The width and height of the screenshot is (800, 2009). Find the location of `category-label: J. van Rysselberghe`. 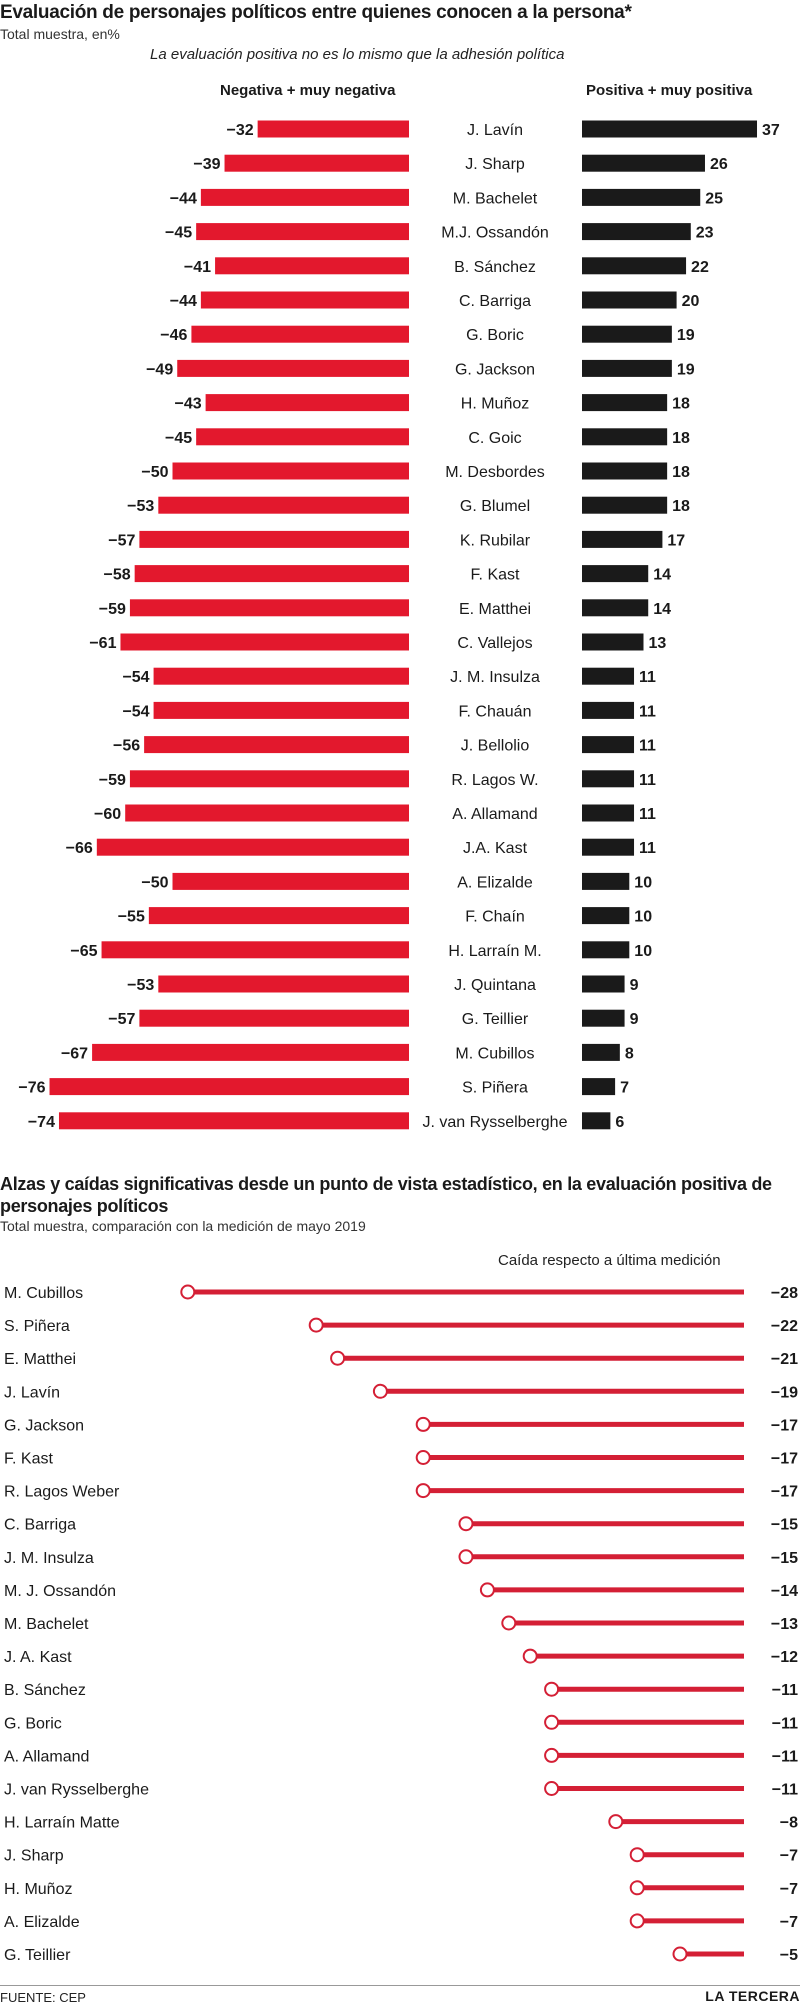

category-label: J. van Rysselberghe is located at coordinates (495, 1122).